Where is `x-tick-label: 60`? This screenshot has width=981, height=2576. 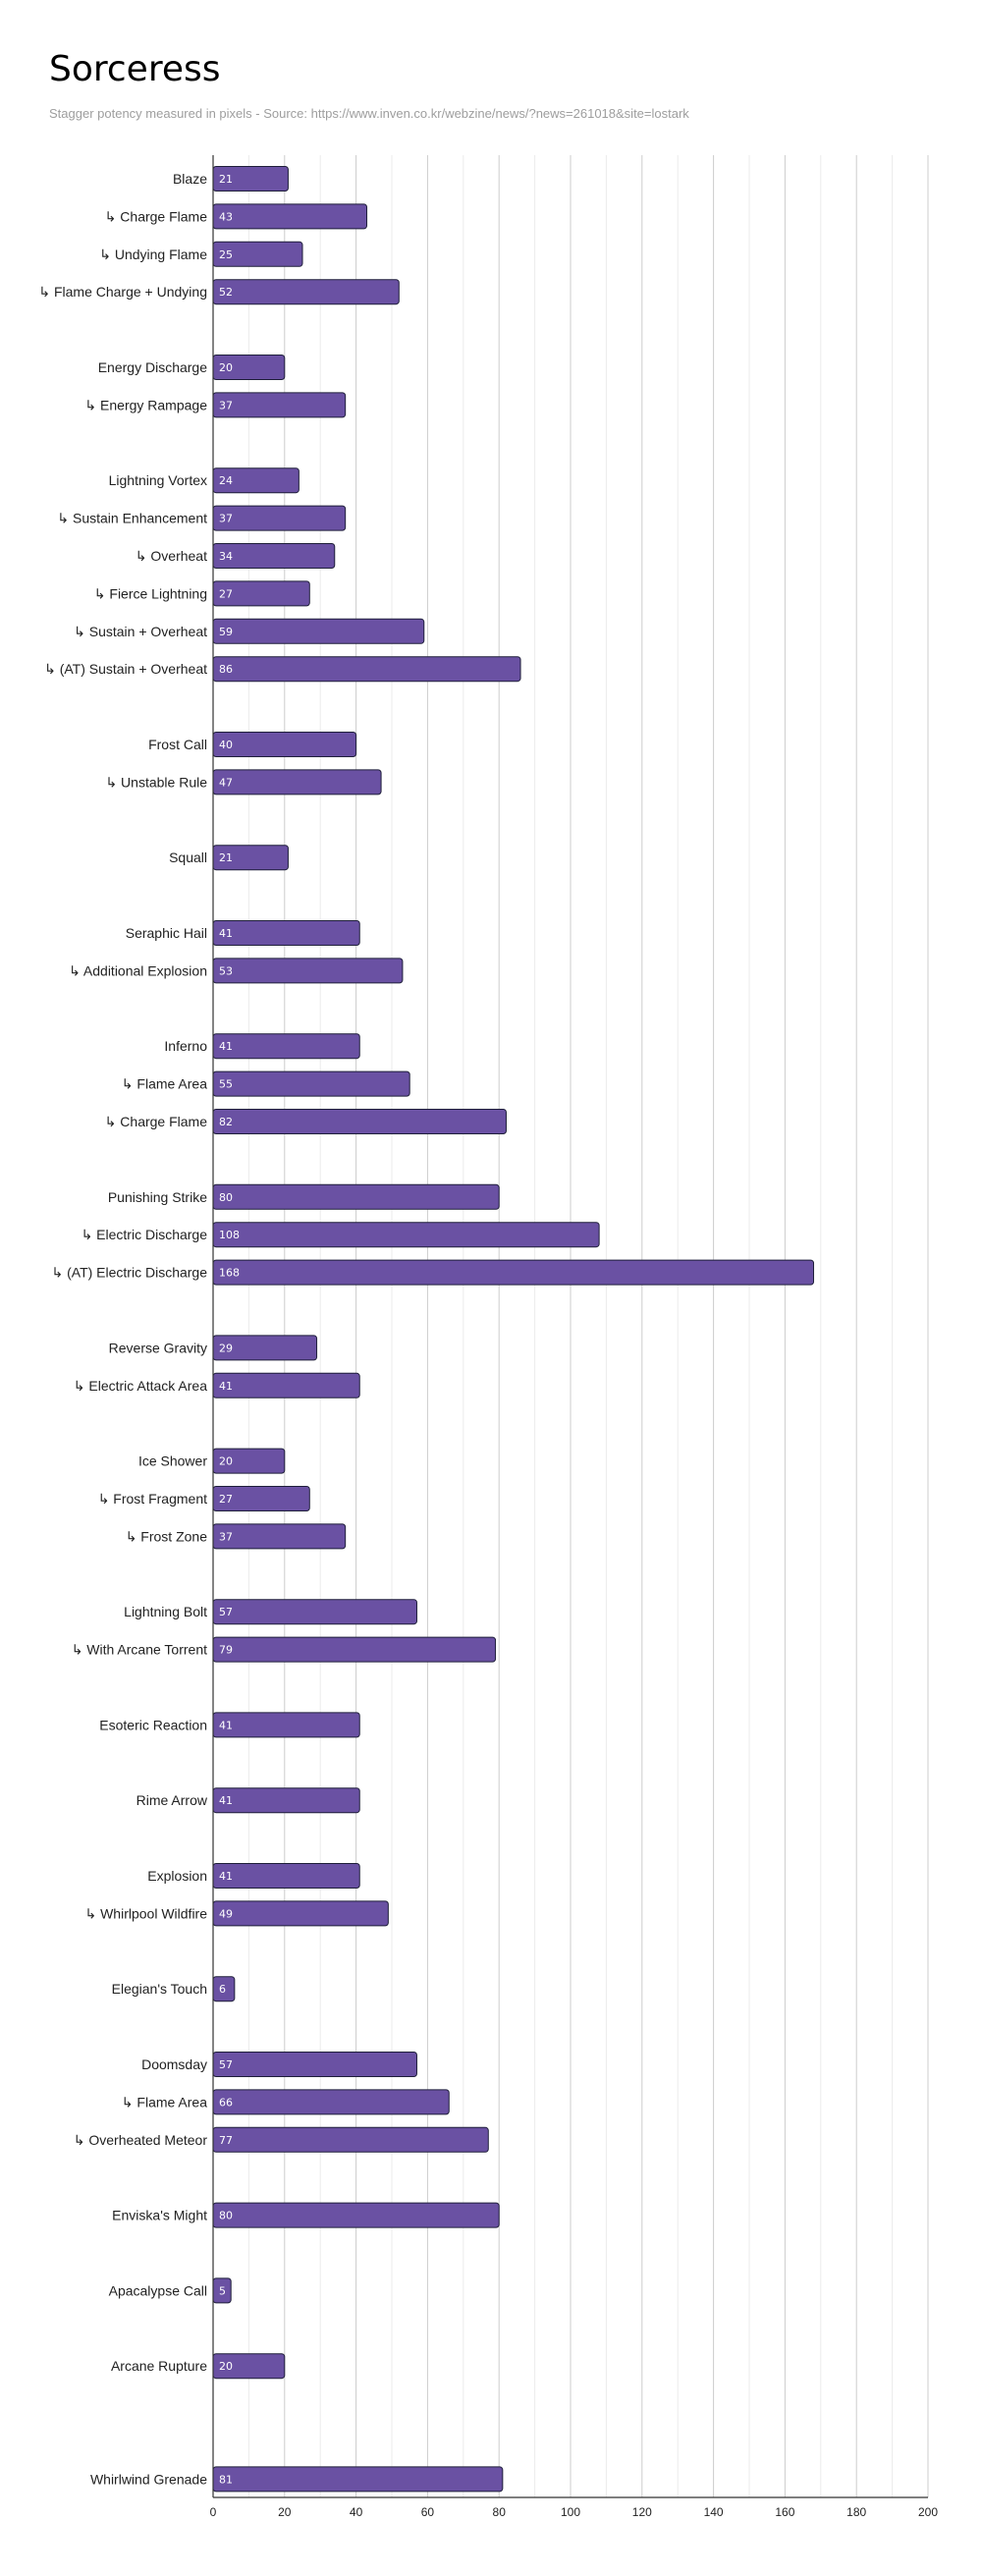 x-tick-label: 60 is located at coordinates (428, 2512).